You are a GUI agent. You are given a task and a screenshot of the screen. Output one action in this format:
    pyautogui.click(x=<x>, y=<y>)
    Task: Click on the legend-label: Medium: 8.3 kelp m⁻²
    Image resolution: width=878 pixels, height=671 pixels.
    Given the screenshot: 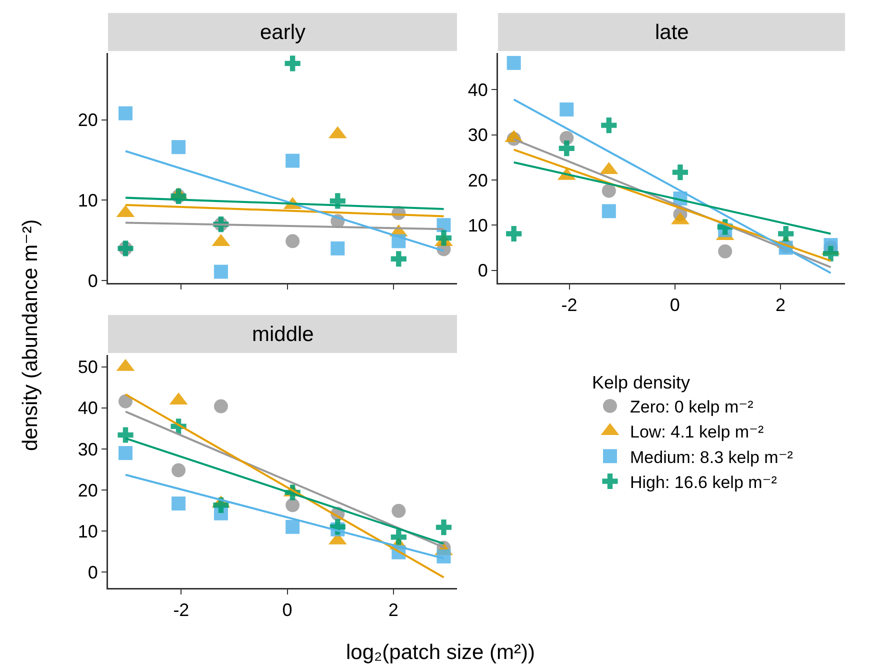 What is the action you would take?
    pyautogui.click(x=712, y=457)
    